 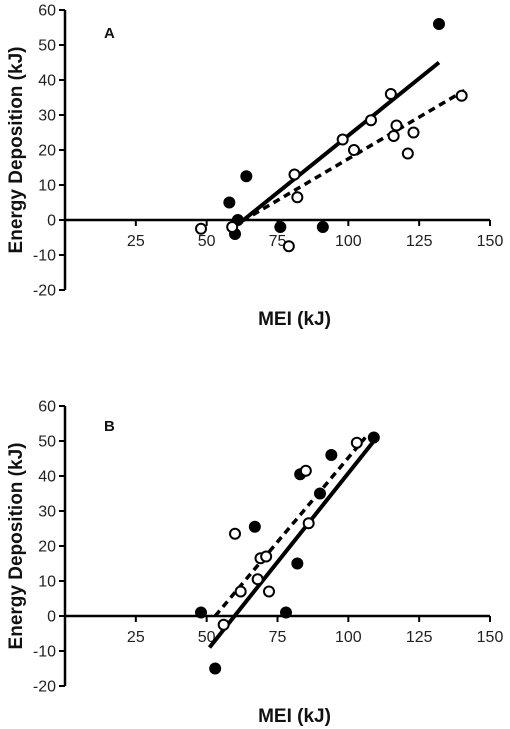 What do you see at coordinates (348, 158) in the screenshot?
I see `fit-line-dashed` at bounding box center [348, 158].